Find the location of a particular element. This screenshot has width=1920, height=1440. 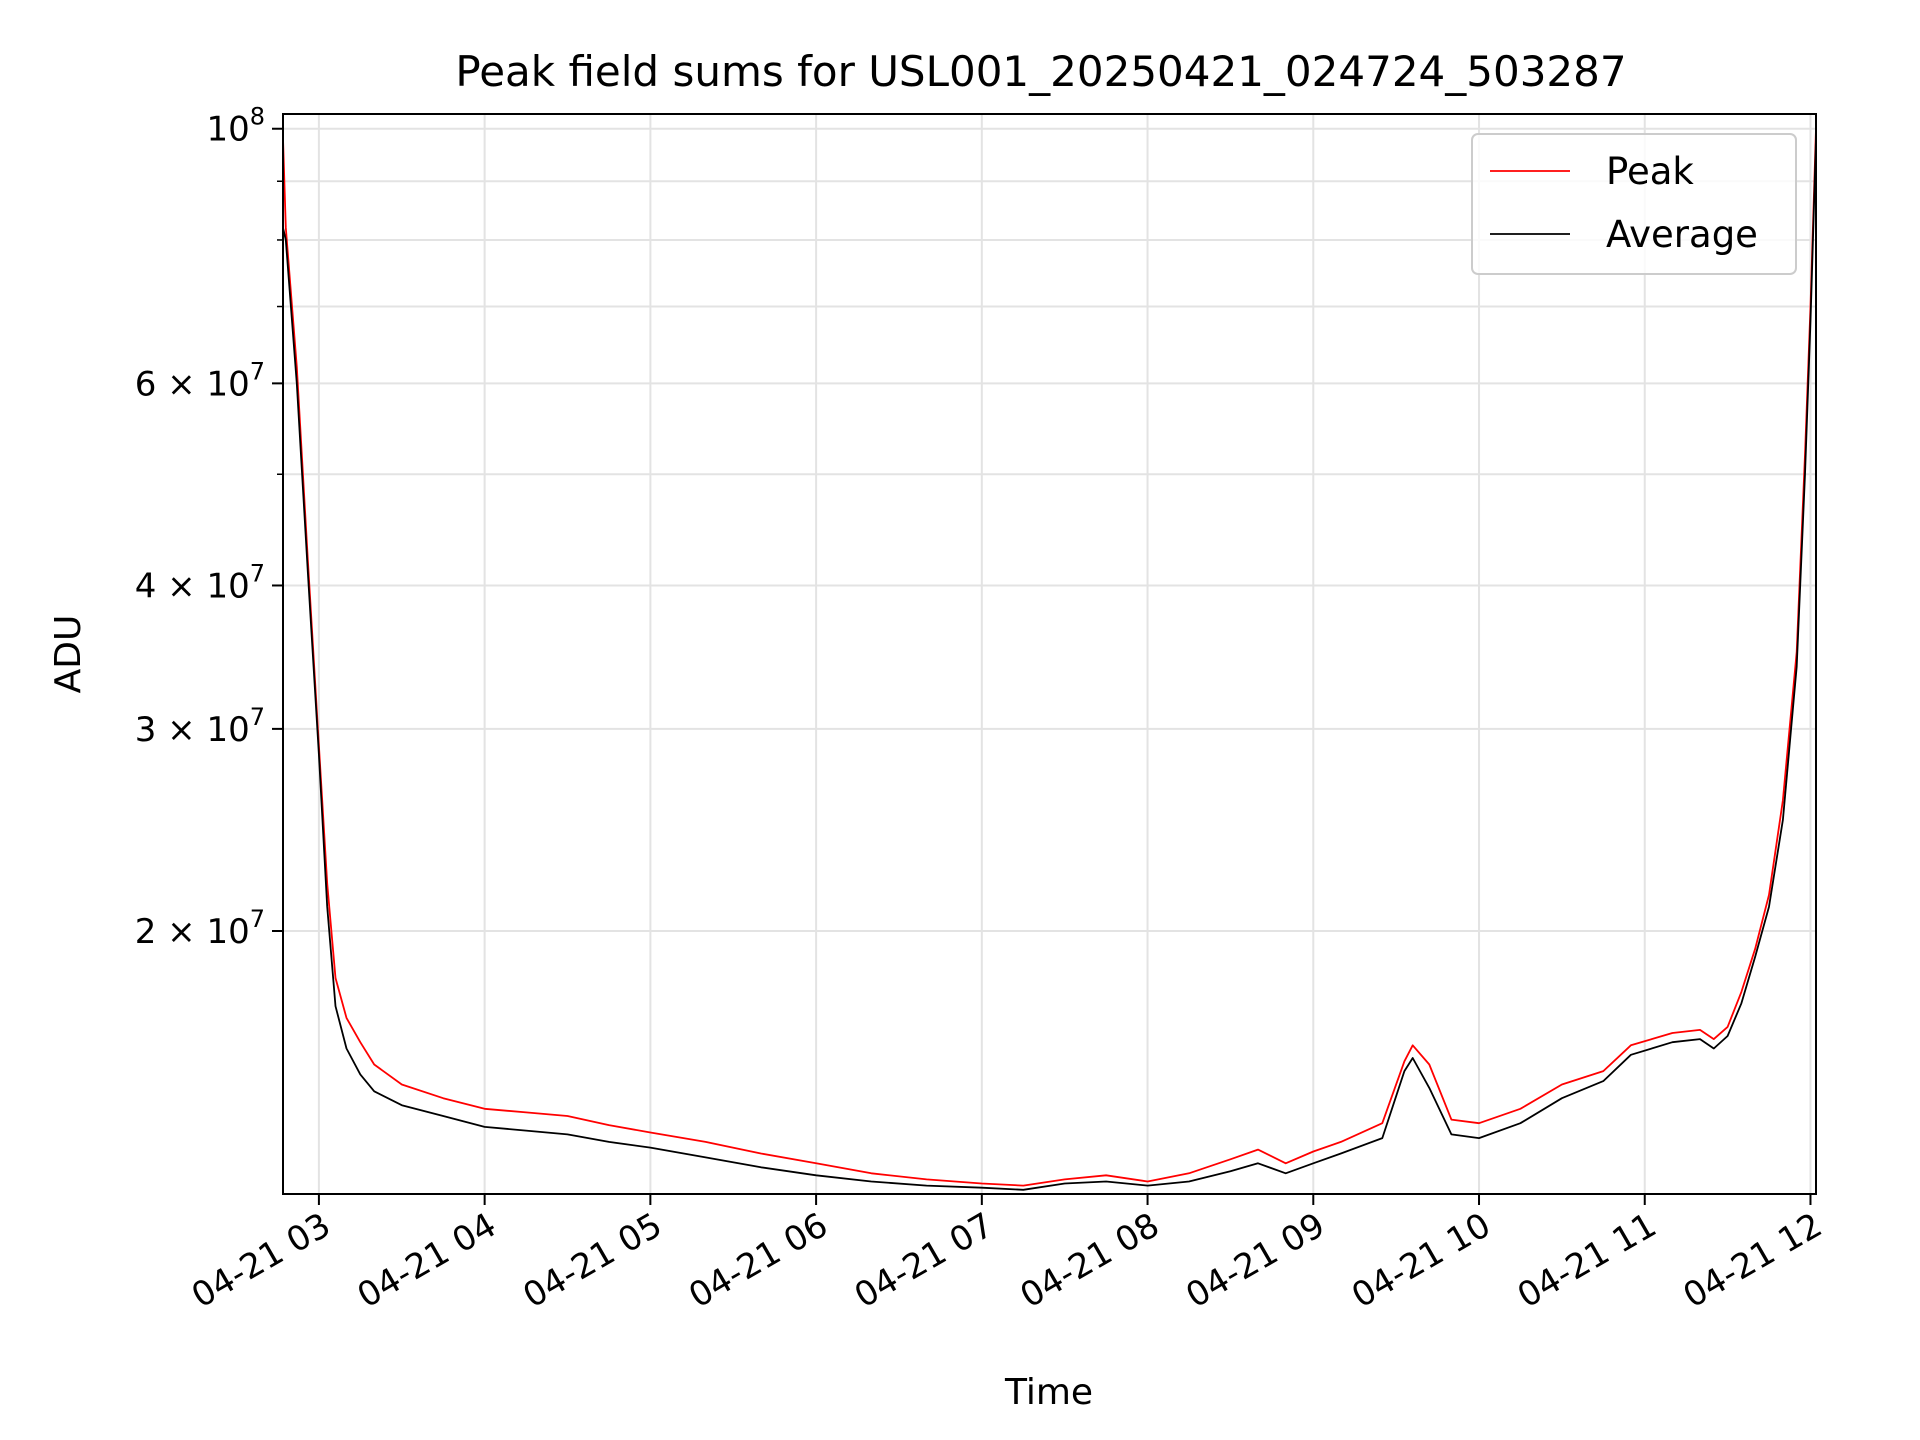

legend: Peak Average is located at coordinates (1634, 204).